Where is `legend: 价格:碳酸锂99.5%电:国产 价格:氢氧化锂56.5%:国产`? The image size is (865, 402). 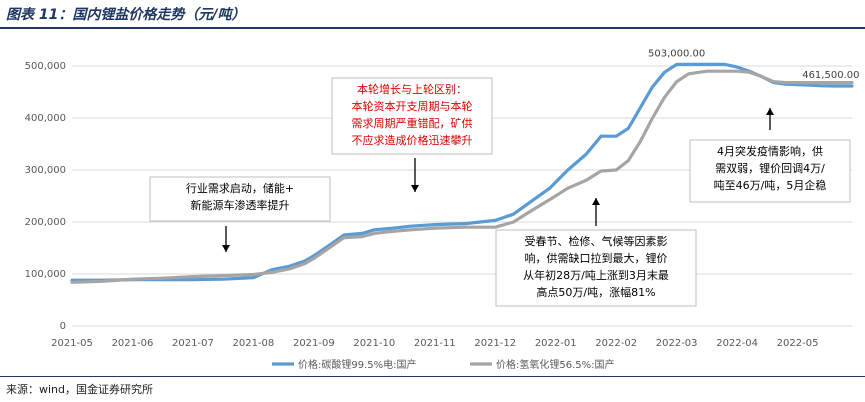
legend: 价格:碳酸锂99.5%电:国产 价格:氢氧化锂56.5%:国产 is located at coordinates (443, 364).